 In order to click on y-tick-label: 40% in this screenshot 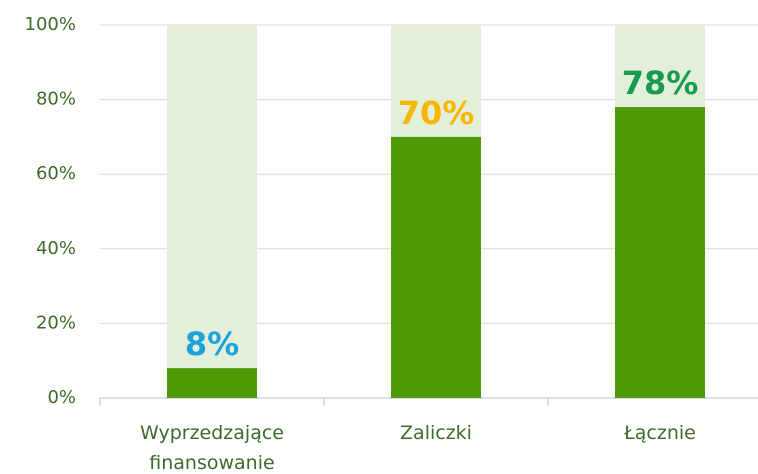, I will do `click(56, 248)`.